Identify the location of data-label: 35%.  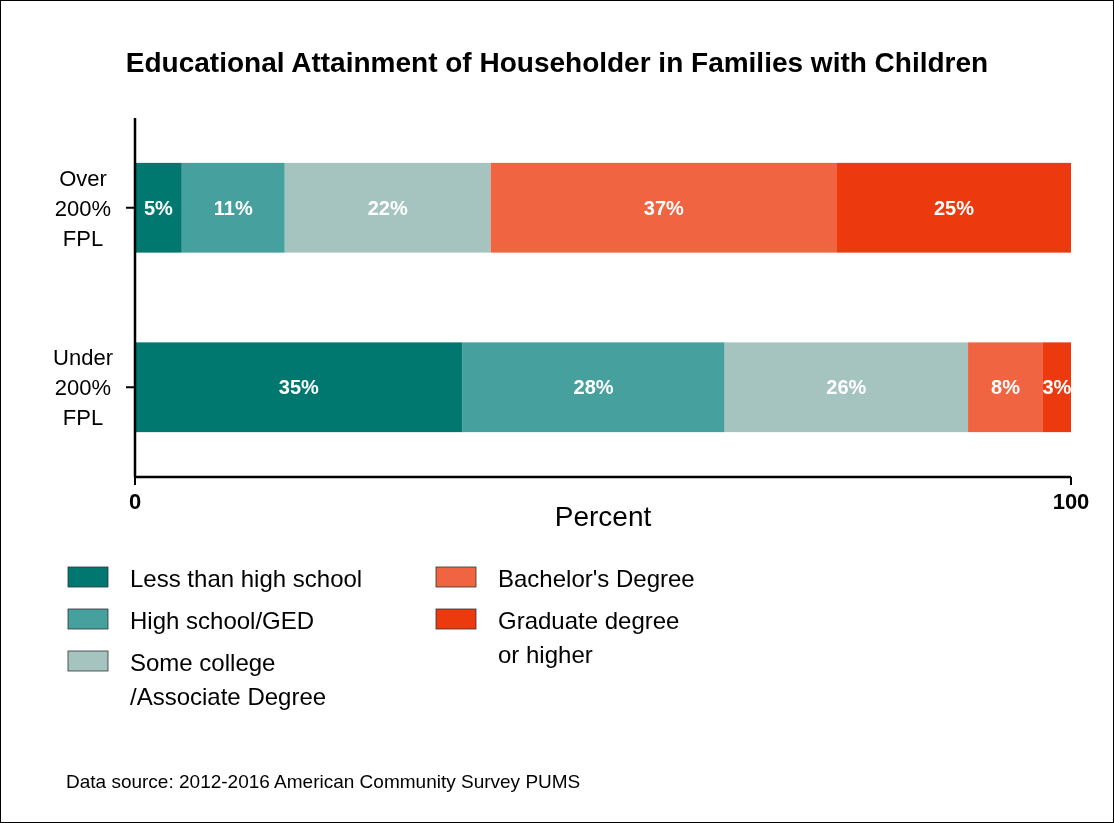
(299, 387).